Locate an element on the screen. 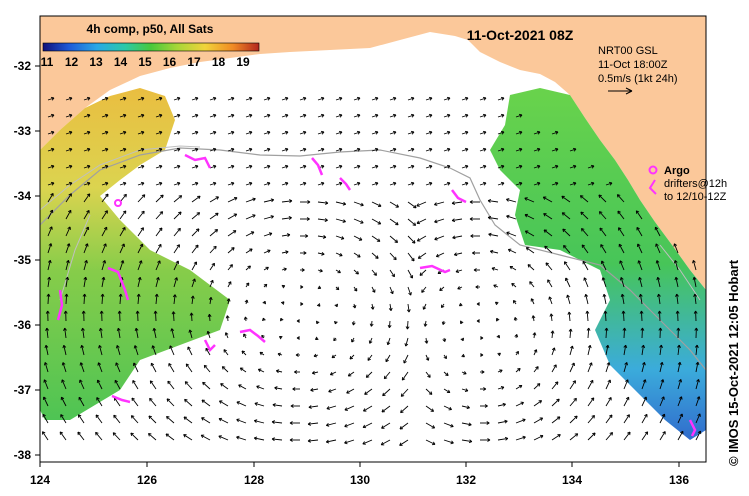 The image size is (749, 496). colorbar-tick-label: 15 is located at coordinates (145, 62).